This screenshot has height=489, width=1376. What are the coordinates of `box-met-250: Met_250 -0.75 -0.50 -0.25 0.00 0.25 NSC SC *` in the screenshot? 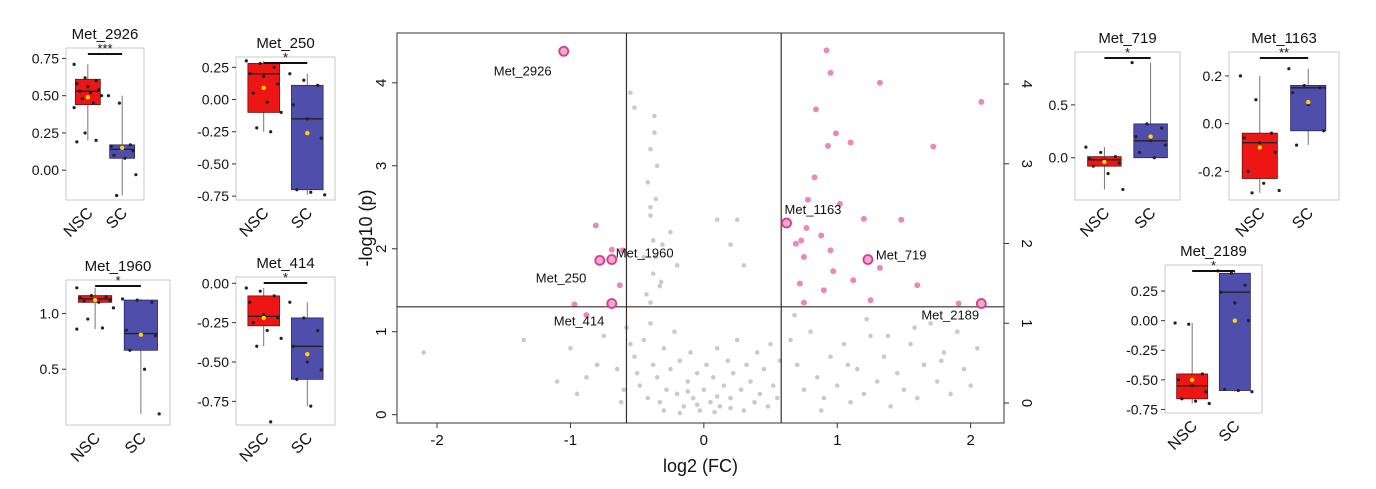 It's located at (266, 138).